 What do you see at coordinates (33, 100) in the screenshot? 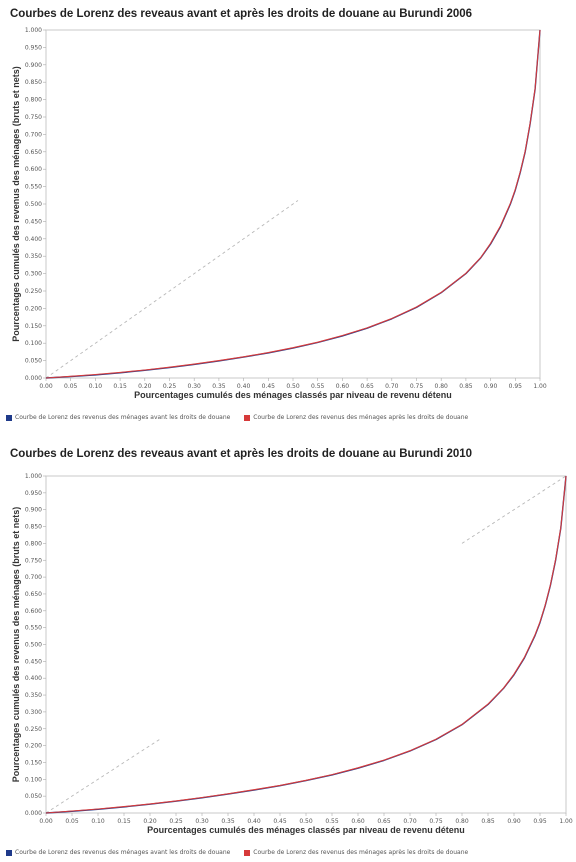
I see `y-tick-label: 0.800` at bounding box center [33, 100].